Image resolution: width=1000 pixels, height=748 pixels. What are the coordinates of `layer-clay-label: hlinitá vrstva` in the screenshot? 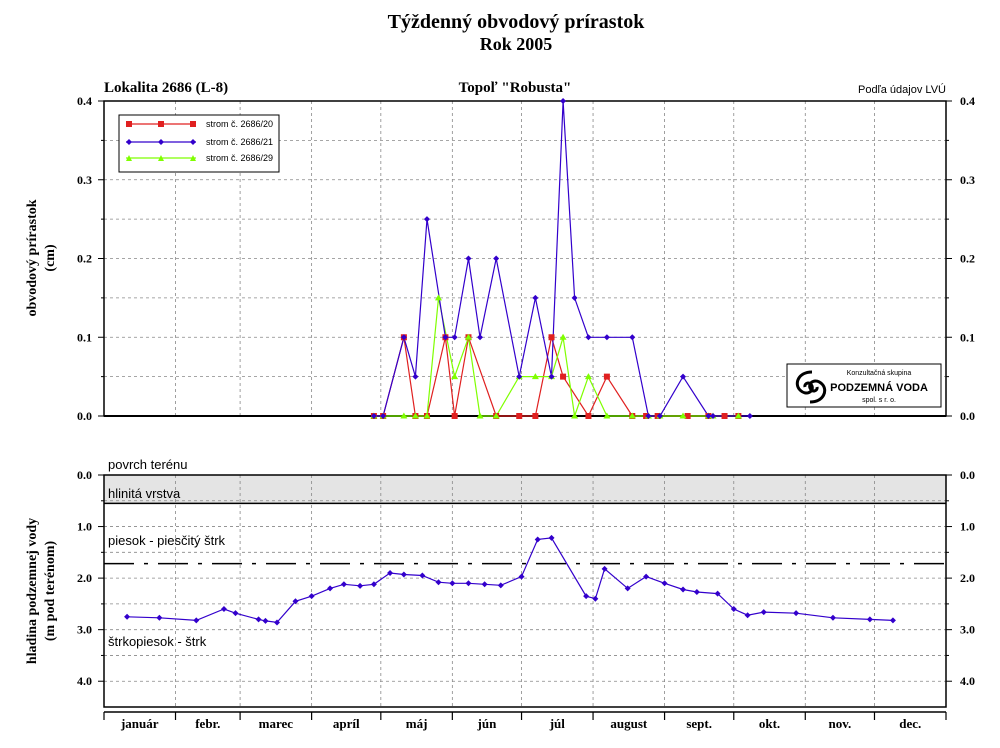 It's located at (144, 493).